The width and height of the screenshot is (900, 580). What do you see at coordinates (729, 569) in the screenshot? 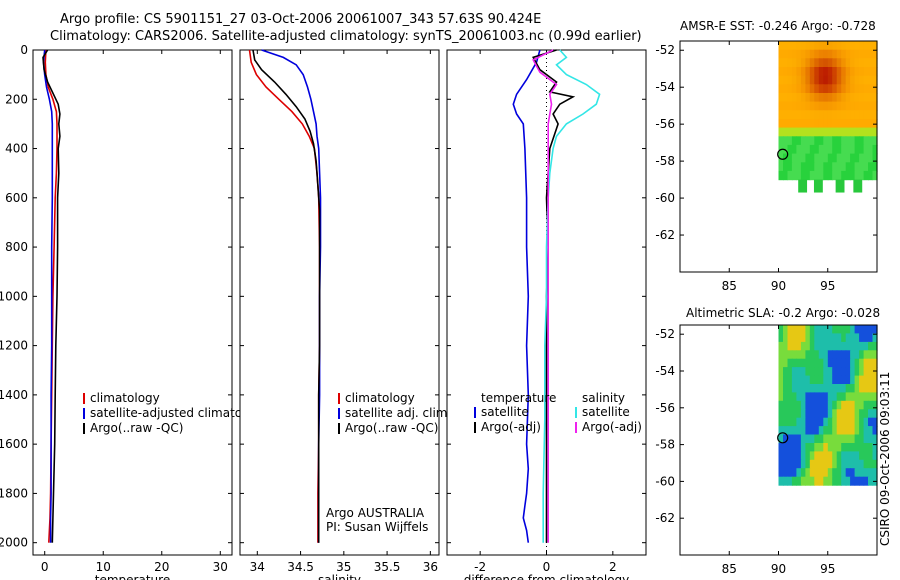
I see `sla_map-xtick-label: 85` at bounding box center [729, 569].